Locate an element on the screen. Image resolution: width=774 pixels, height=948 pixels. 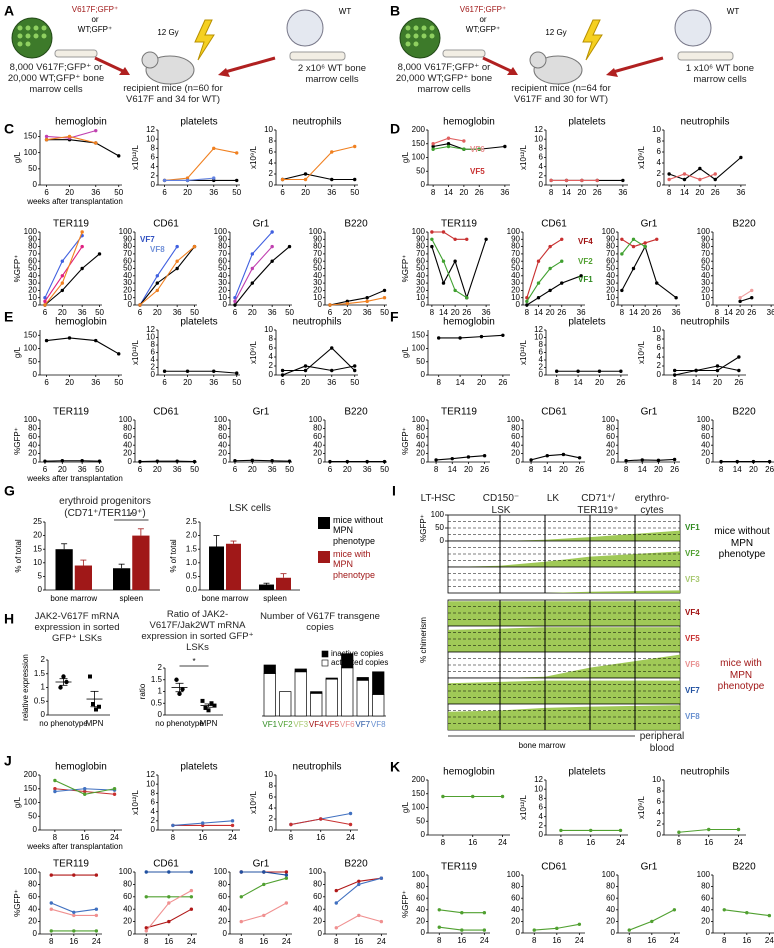
y-tick-label: 70 is located at coordinates (317, 253).